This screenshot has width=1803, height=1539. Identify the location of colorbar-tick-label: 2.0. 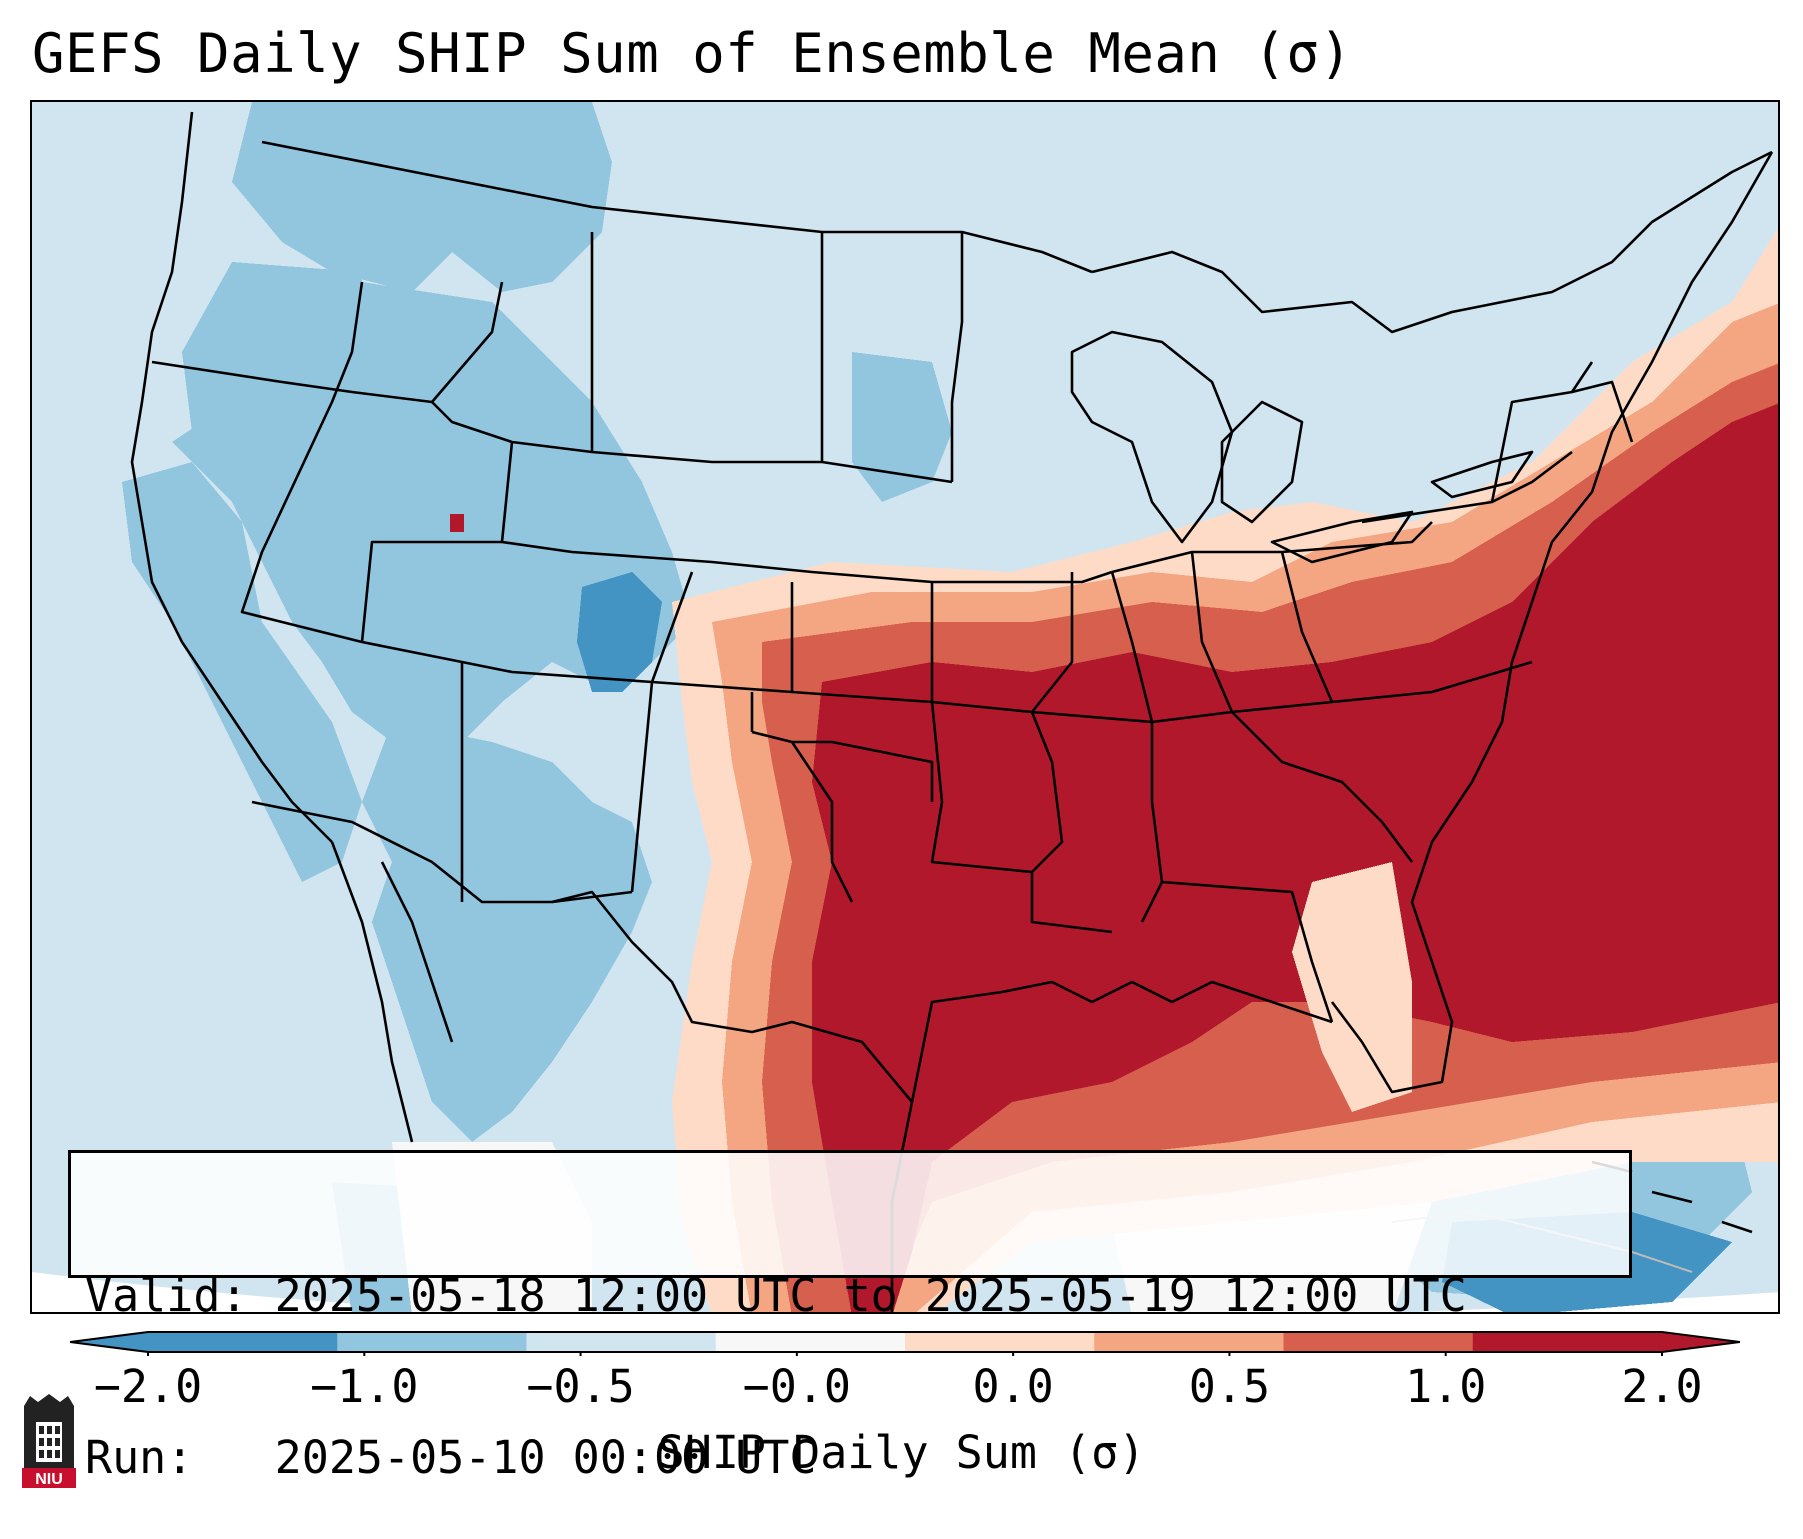
(1662, 1386).